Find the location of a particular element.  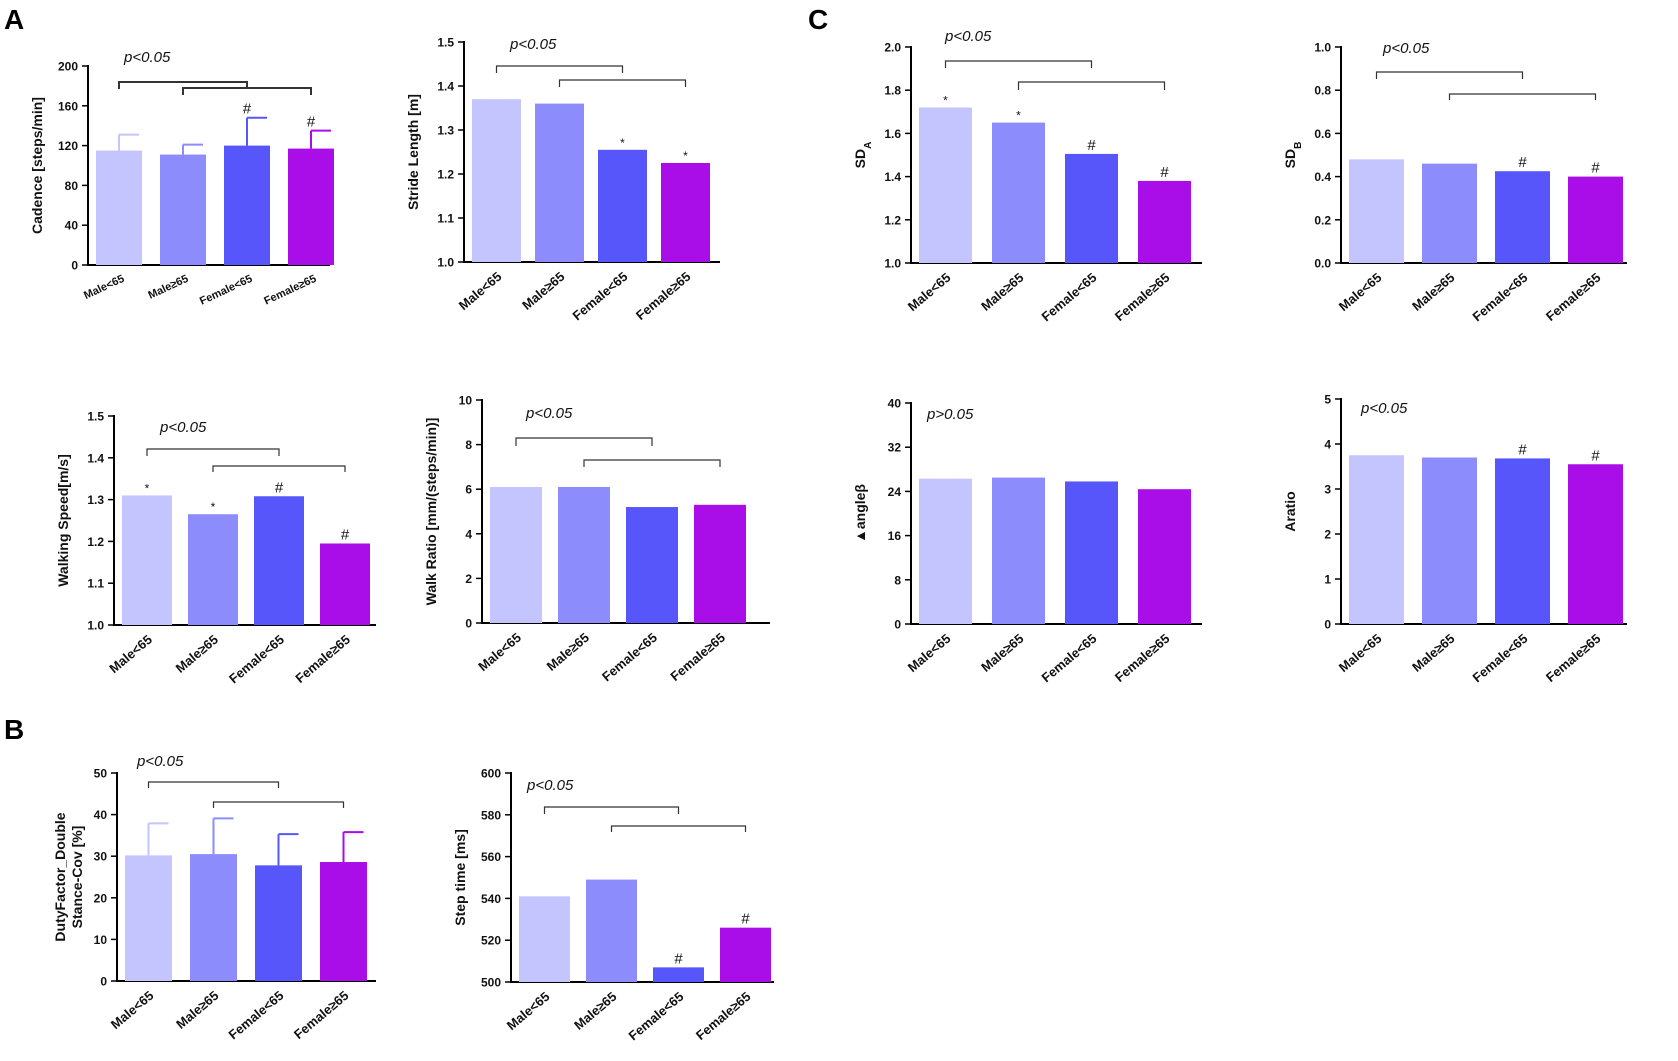

y-tick-label: 30 is located at coordinates (101, 857).